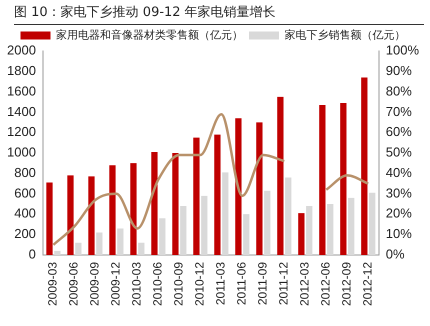  What do you see at coordinates (221, 284) in the screenshot?
I see `x-tick-label: 2011-03` at bounding box center [221, 284].